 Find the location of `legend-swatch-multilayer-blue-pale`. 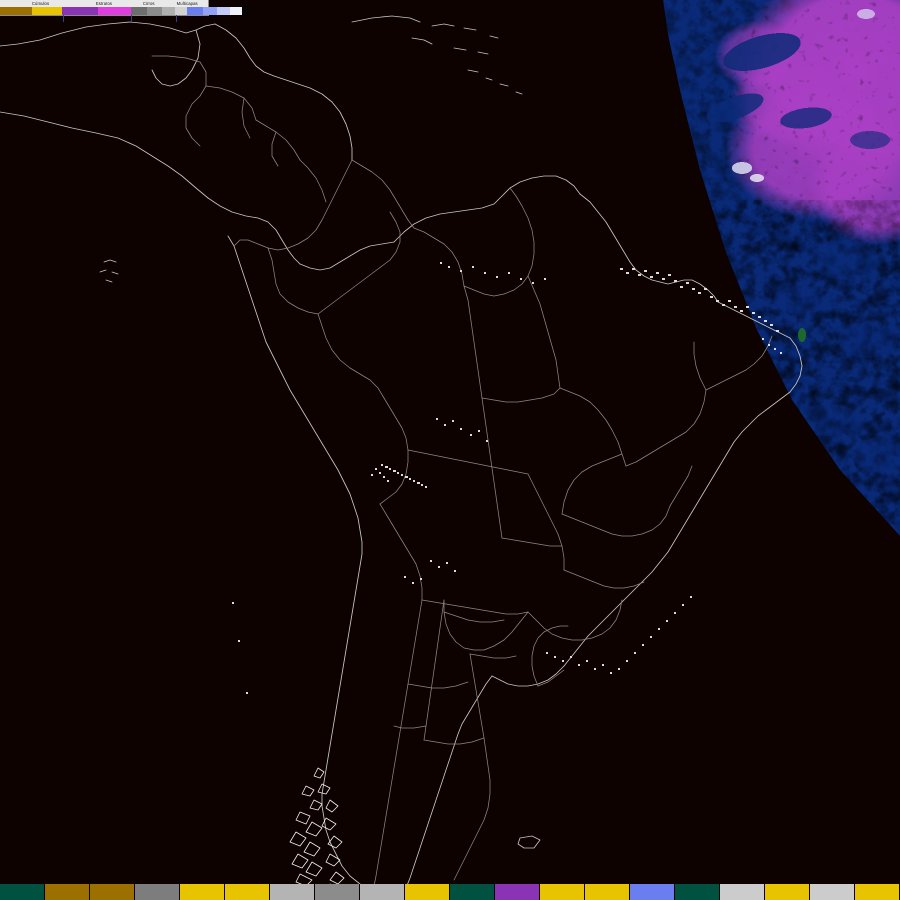

legend-swatch-multilayer-blue-pale is located at coordinates (223, 11).